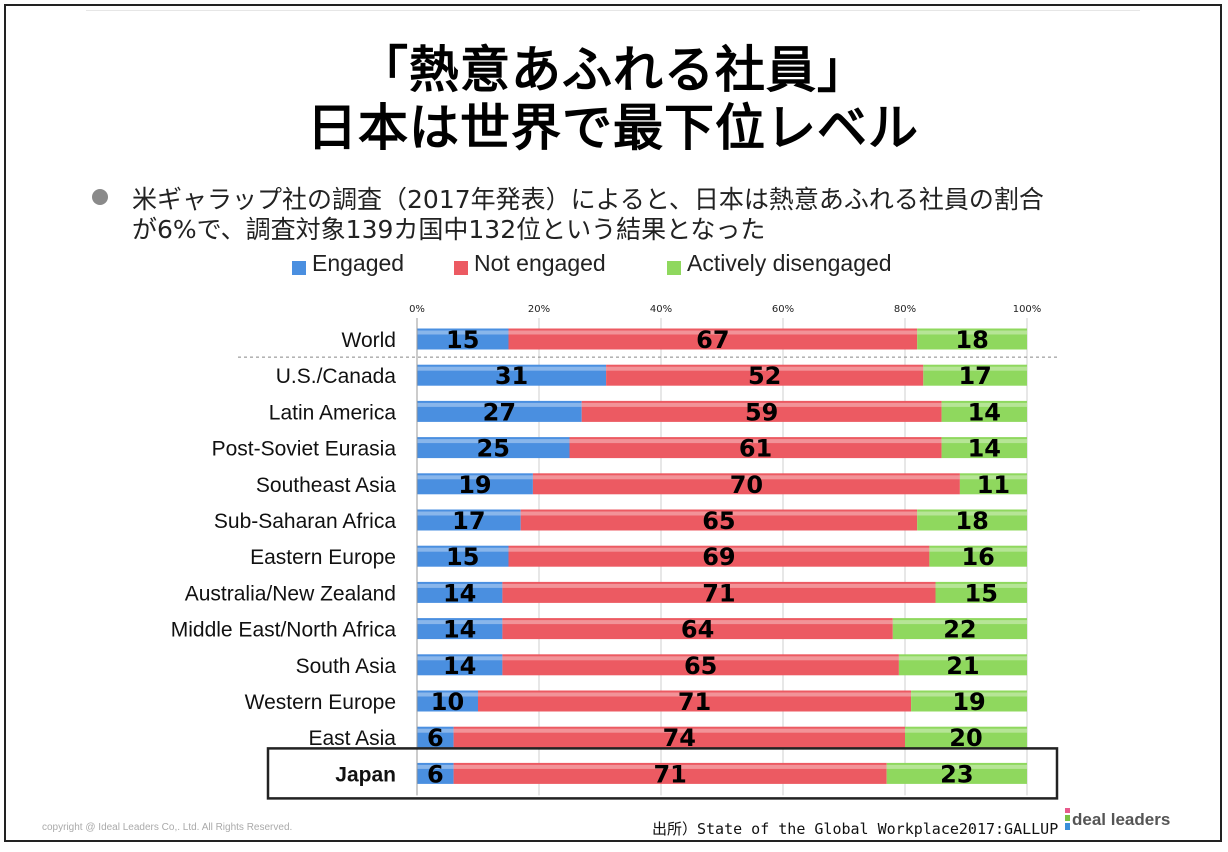 The image size is (1228, 852). What do you see at coordinates (1121, 819) in the screenshot?
I see `logo-text: deal leaders` at bounding box center [1121, 819].